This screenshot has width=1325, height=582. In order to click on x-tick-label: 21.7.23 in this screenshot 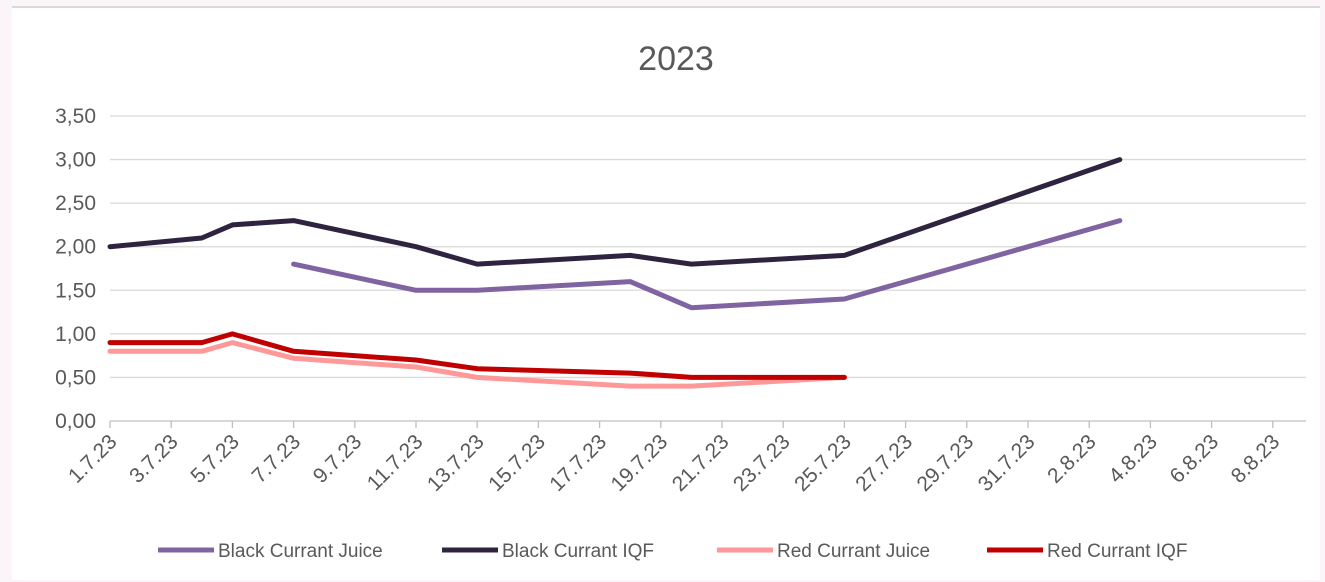, I will do `click(701, 463)`.